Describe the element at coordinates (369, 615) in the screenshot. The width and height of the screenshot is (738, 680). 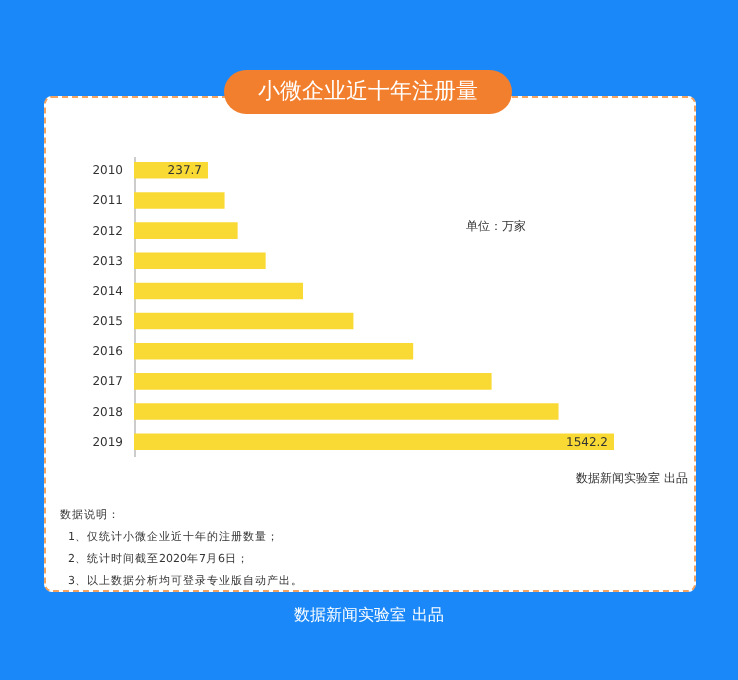
I see `text: 数据新闻实验室 出品` at that location.